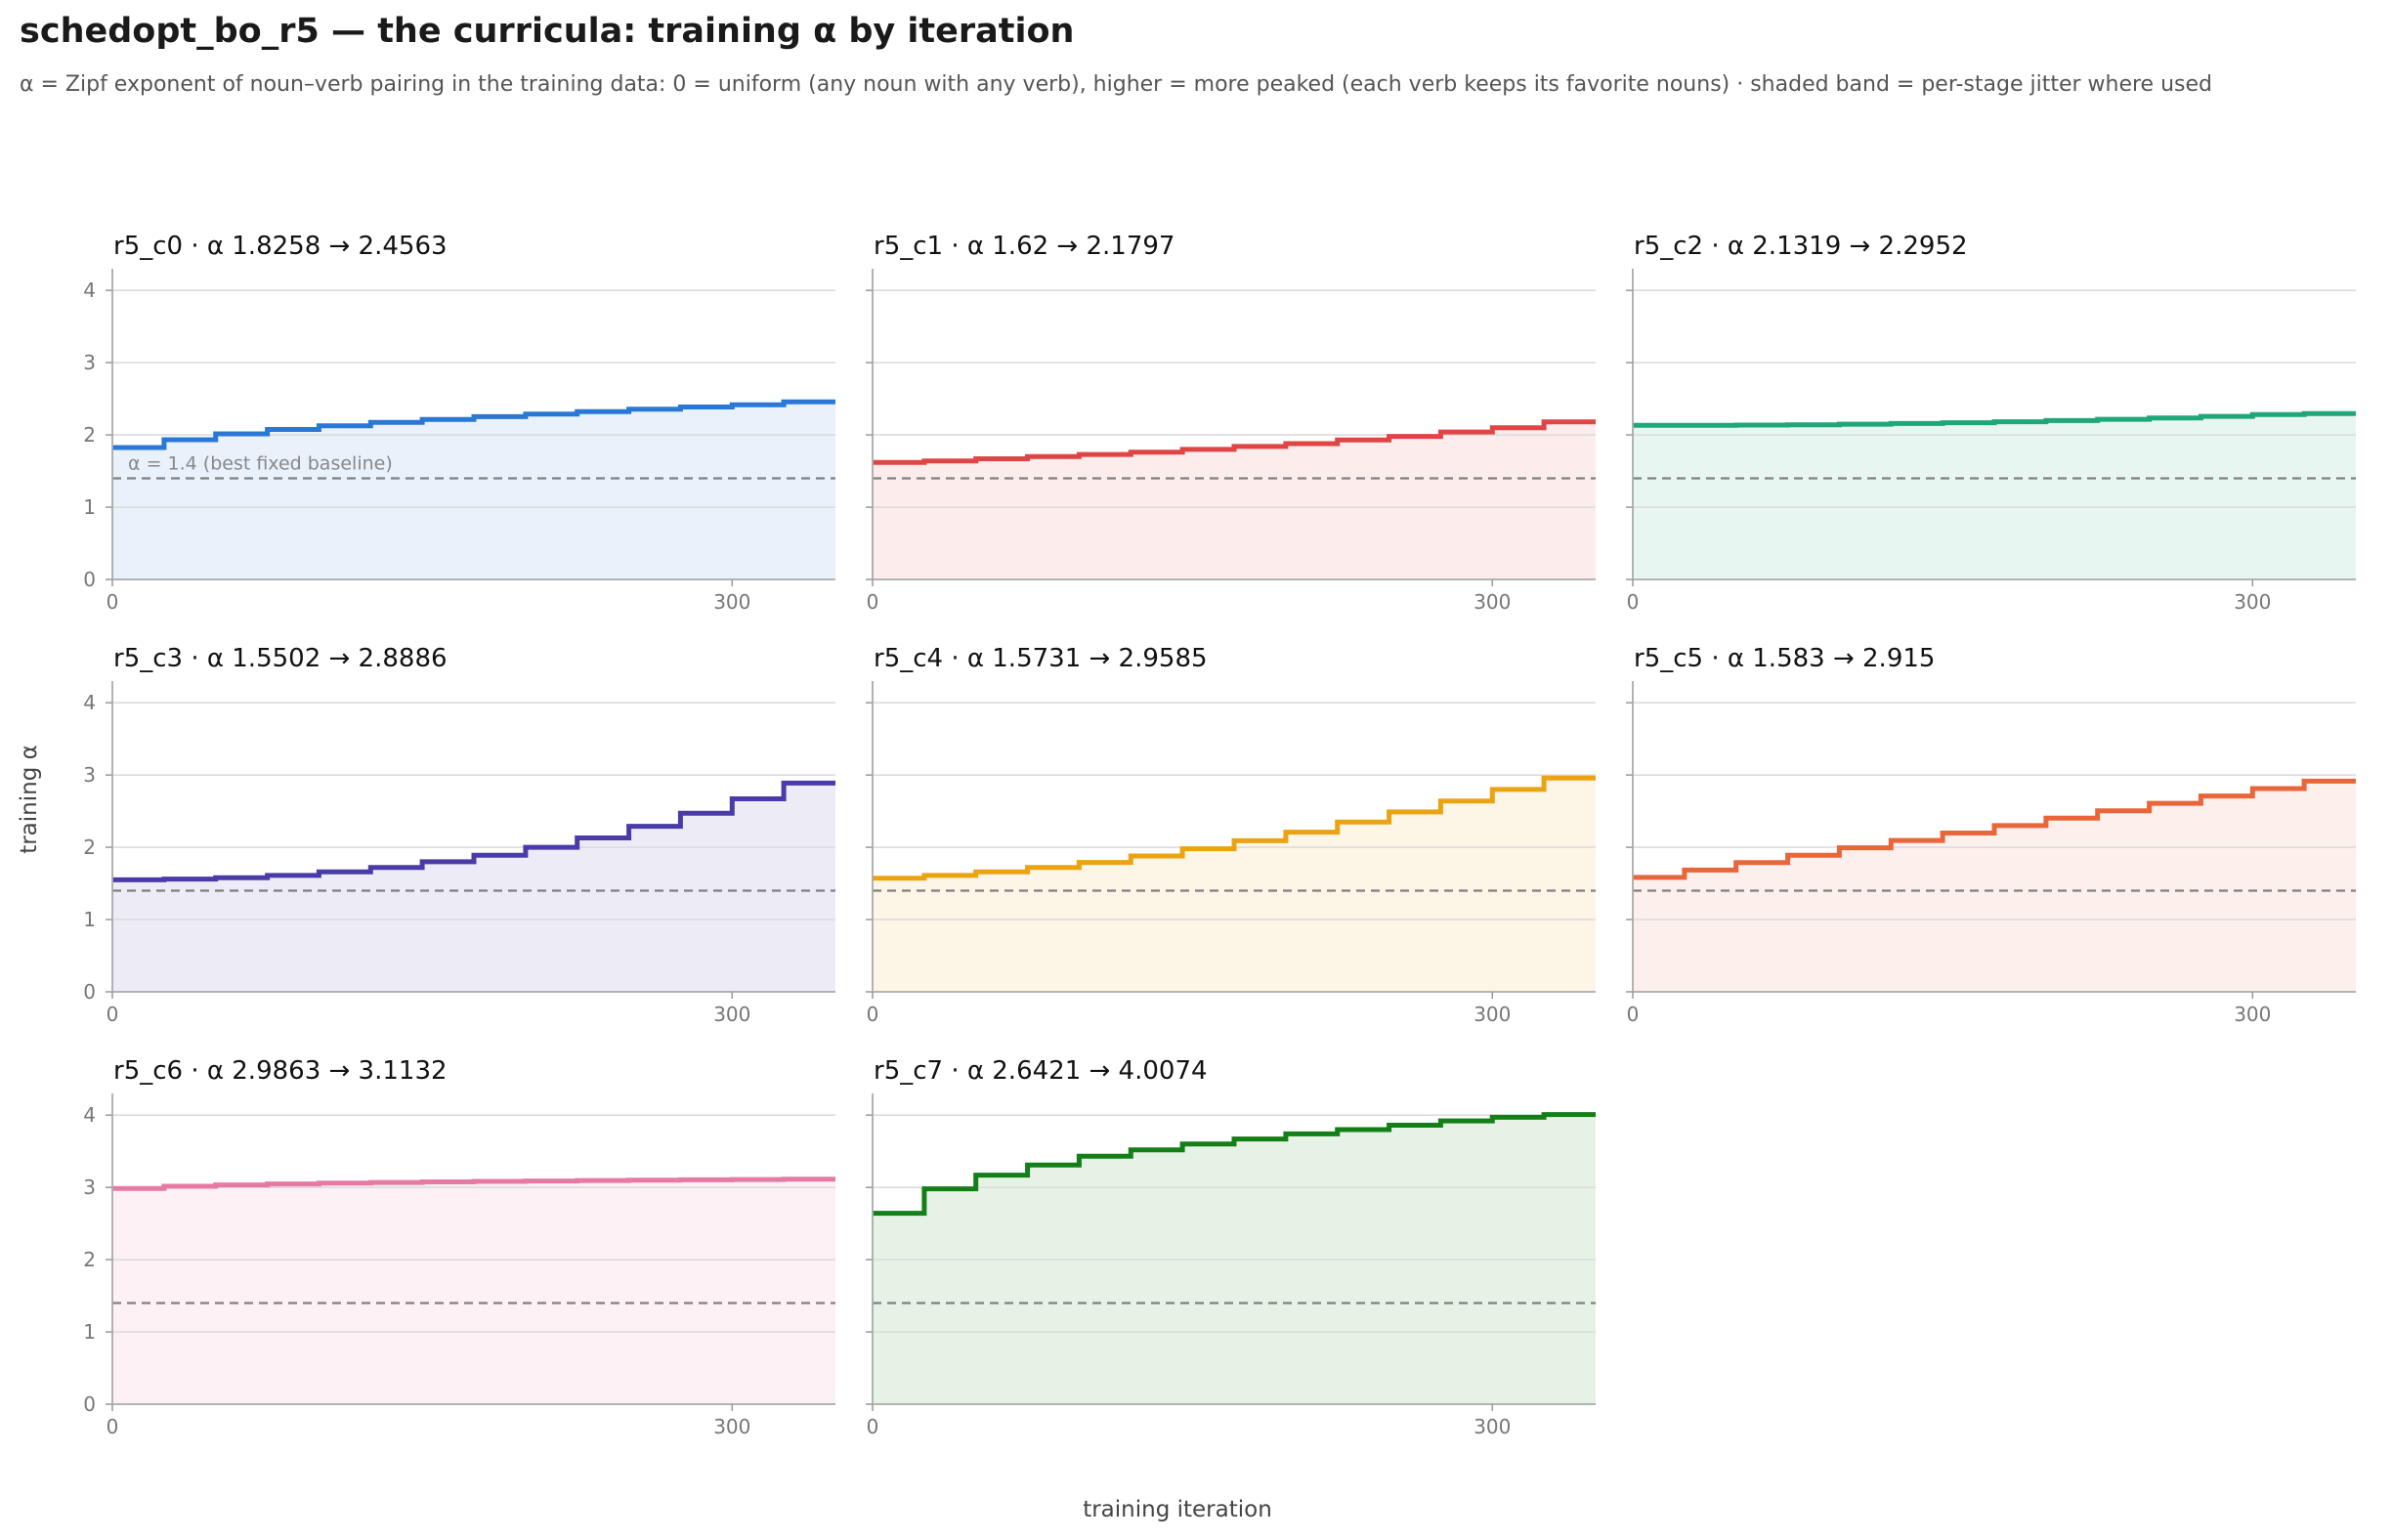 The height and width of the screenshot is (1540, 2392). I want to click on panel-title-r5_c4: r5_c4 · α 1.5731 → 2.9585, so click(1041, 658).